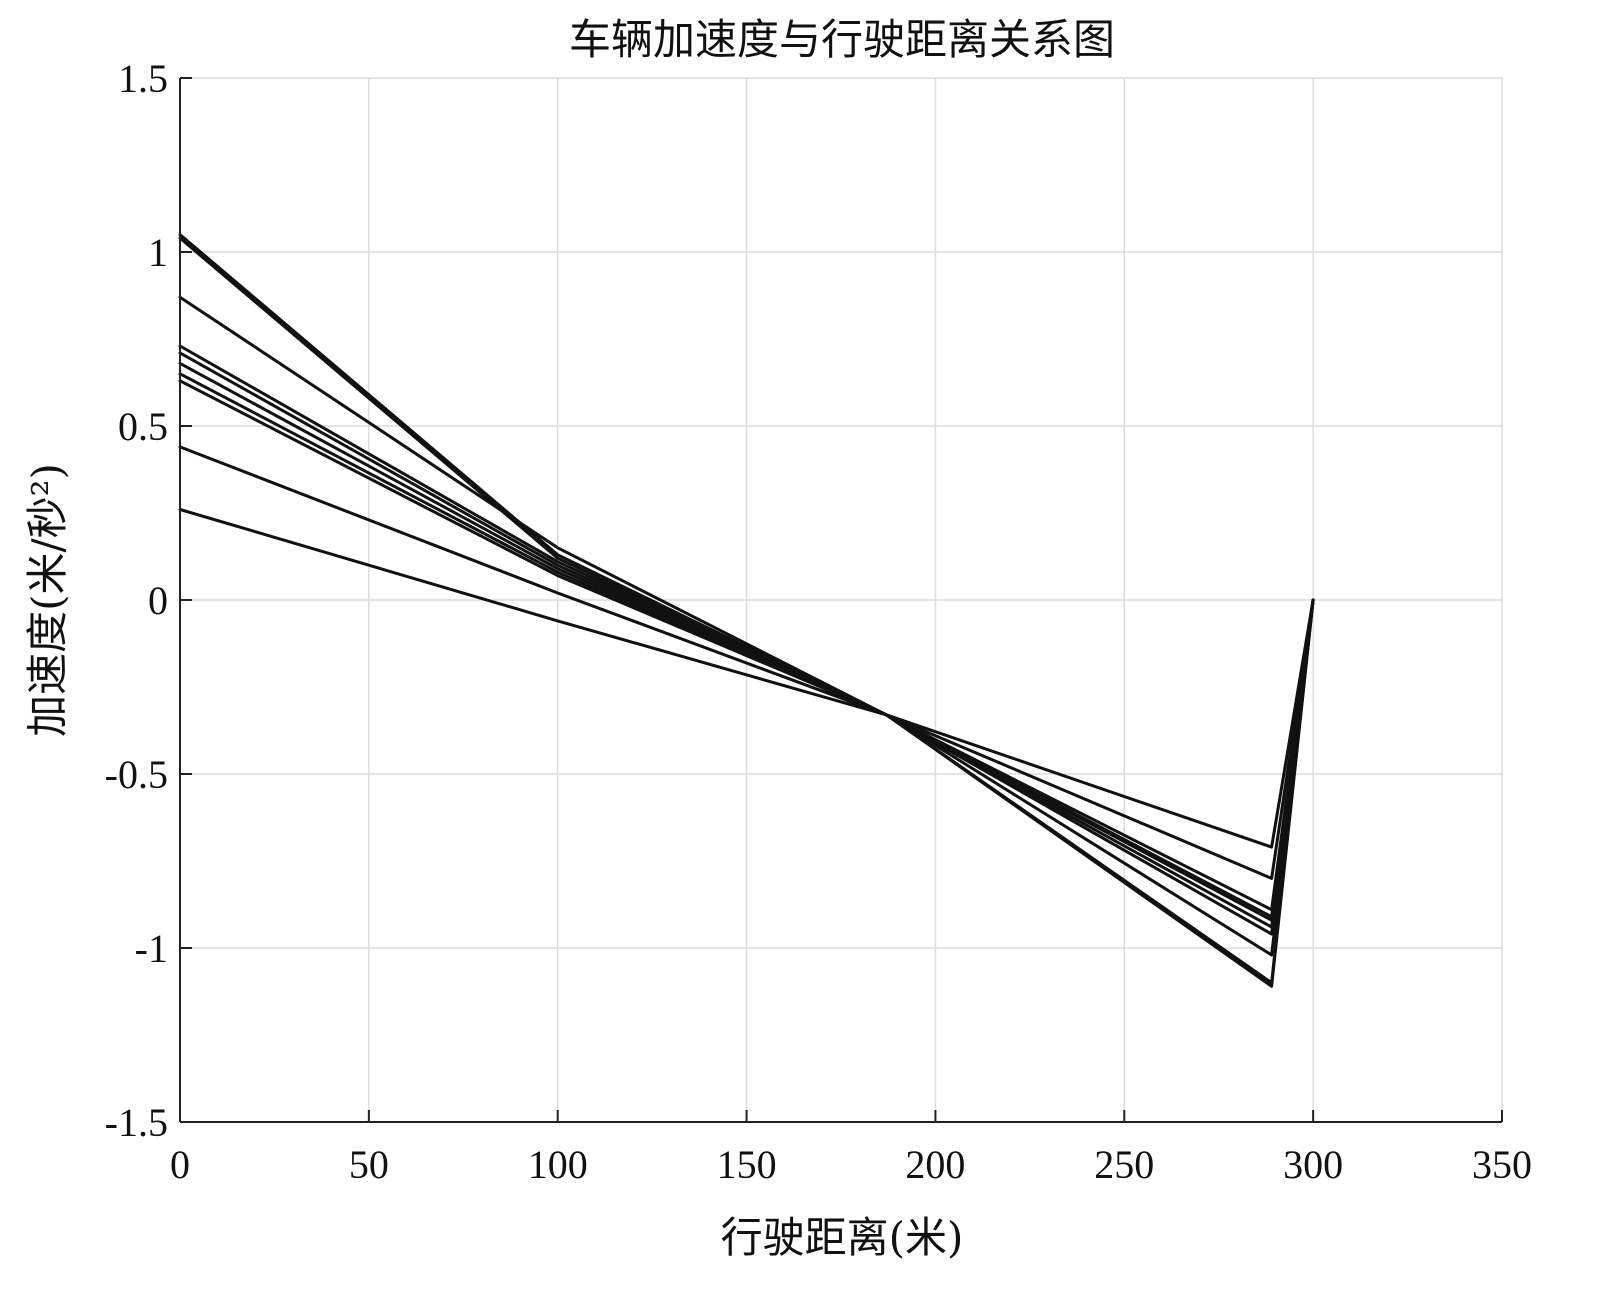  I want to click on x-axis-label: 行驶距离(米), so click(842, 1237).